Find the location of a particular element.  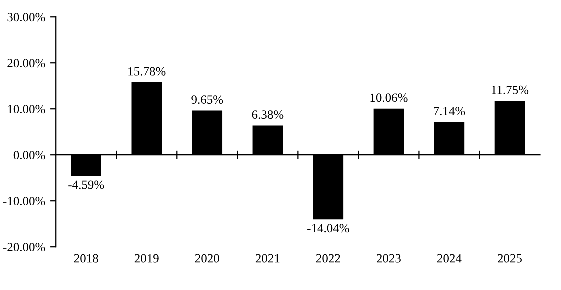

y-tick-label: 20.00% is located at coordinates (27, 63).